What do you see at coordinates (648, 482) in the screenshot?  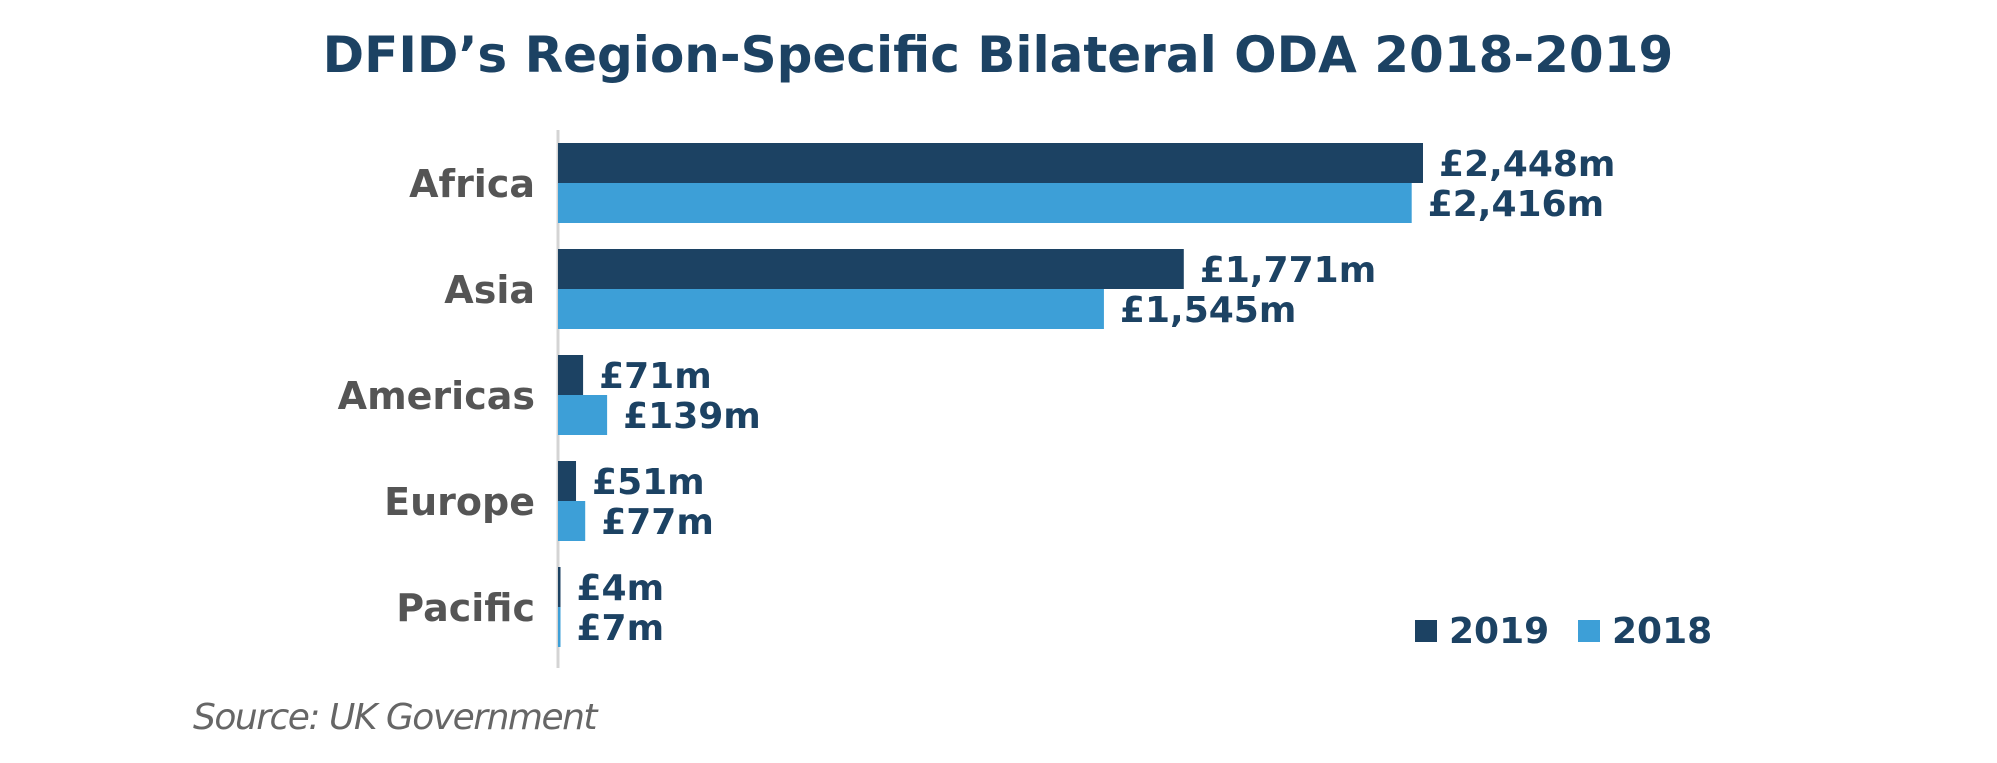 I see `value-label-europe-2019: £51m` at bounding box center [648, 482].